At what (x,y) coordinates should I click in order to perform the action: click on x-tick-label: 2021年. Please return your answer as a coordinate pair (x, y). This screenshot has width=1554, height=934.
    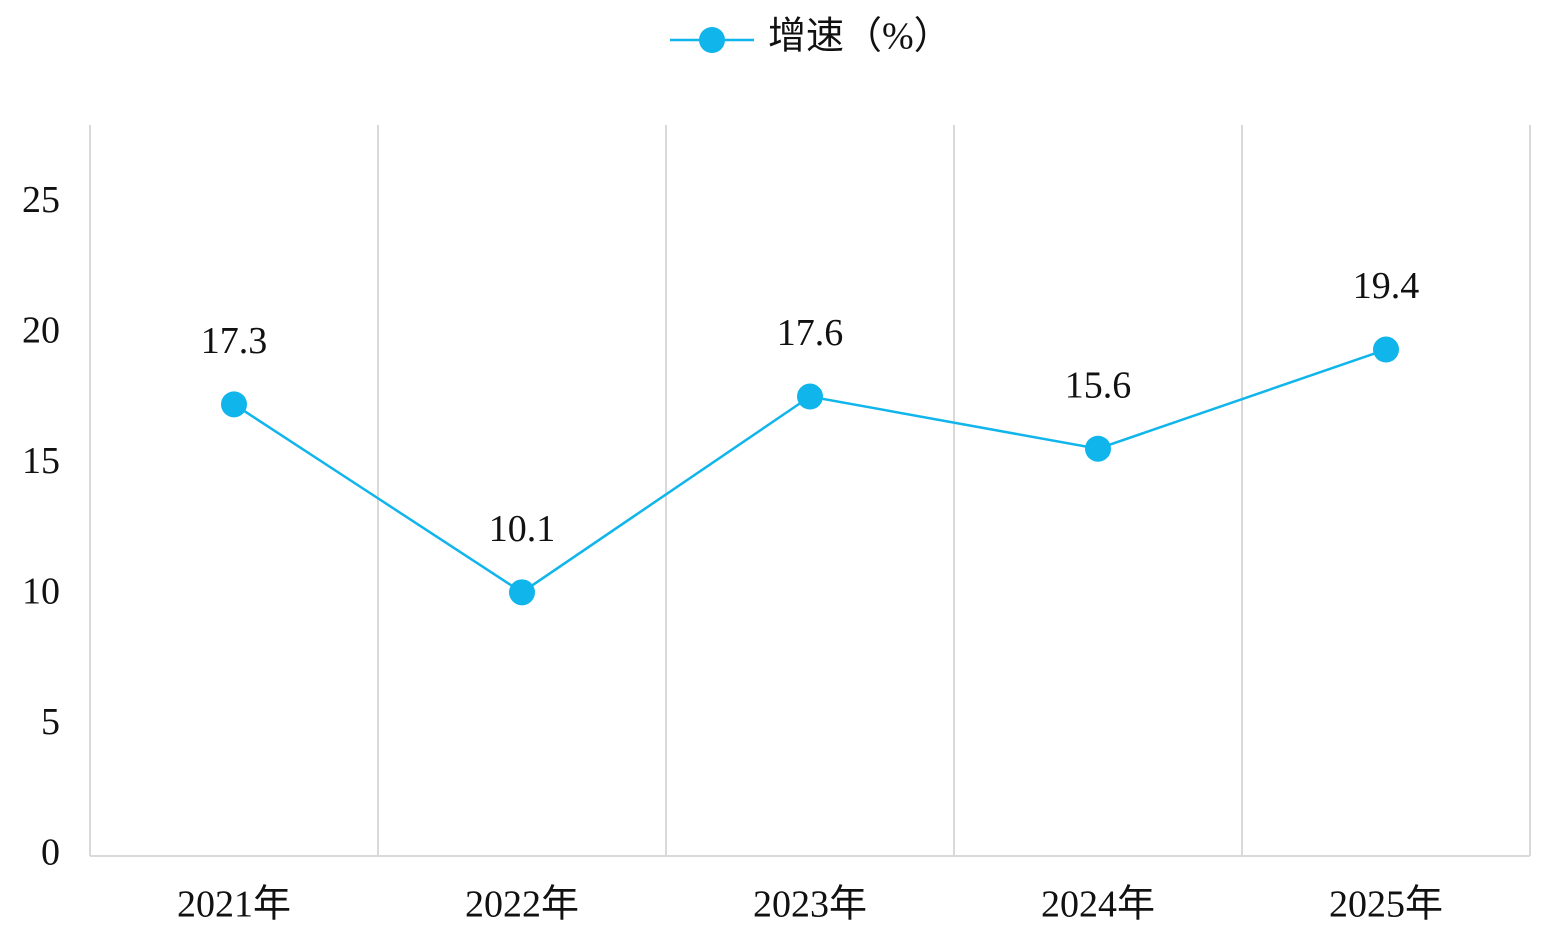
    Looking at the image, I should click on (234, 905).